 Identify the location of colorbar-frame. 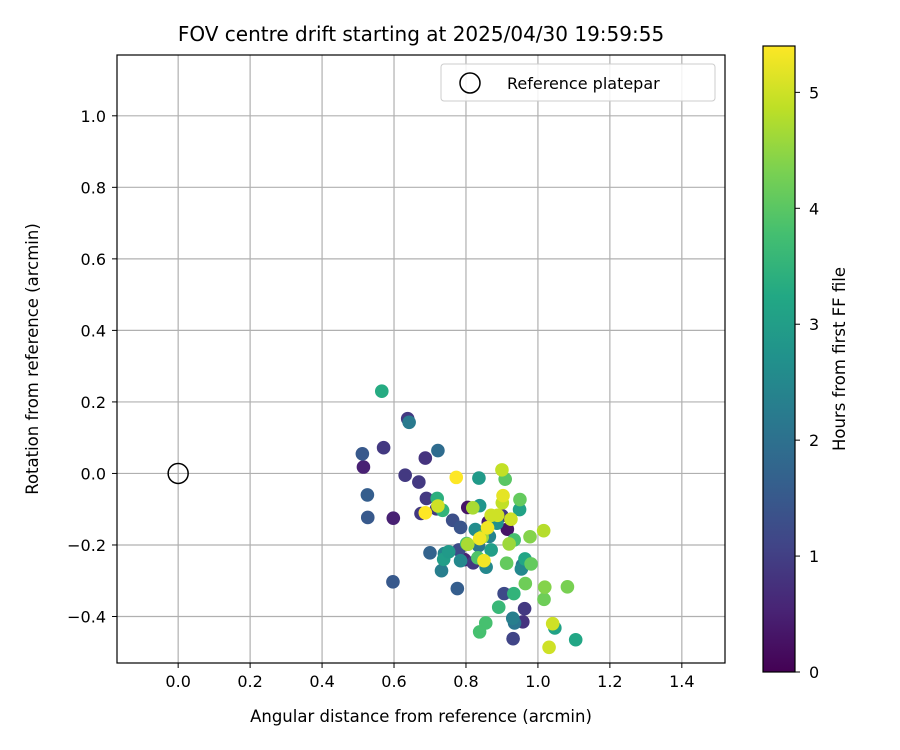
(779, 359).